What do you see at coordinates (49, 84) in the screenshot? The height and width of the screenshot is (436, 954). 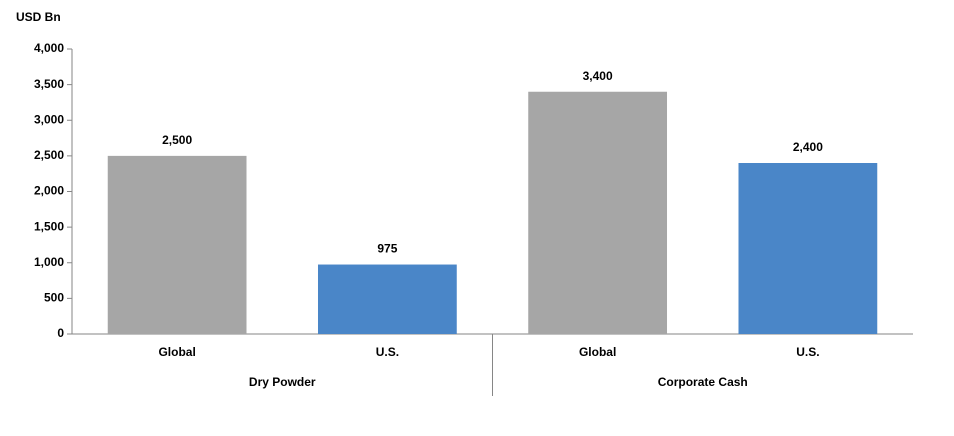 I see `y-tick-label: 3,500` at bounding box center [49, 84].